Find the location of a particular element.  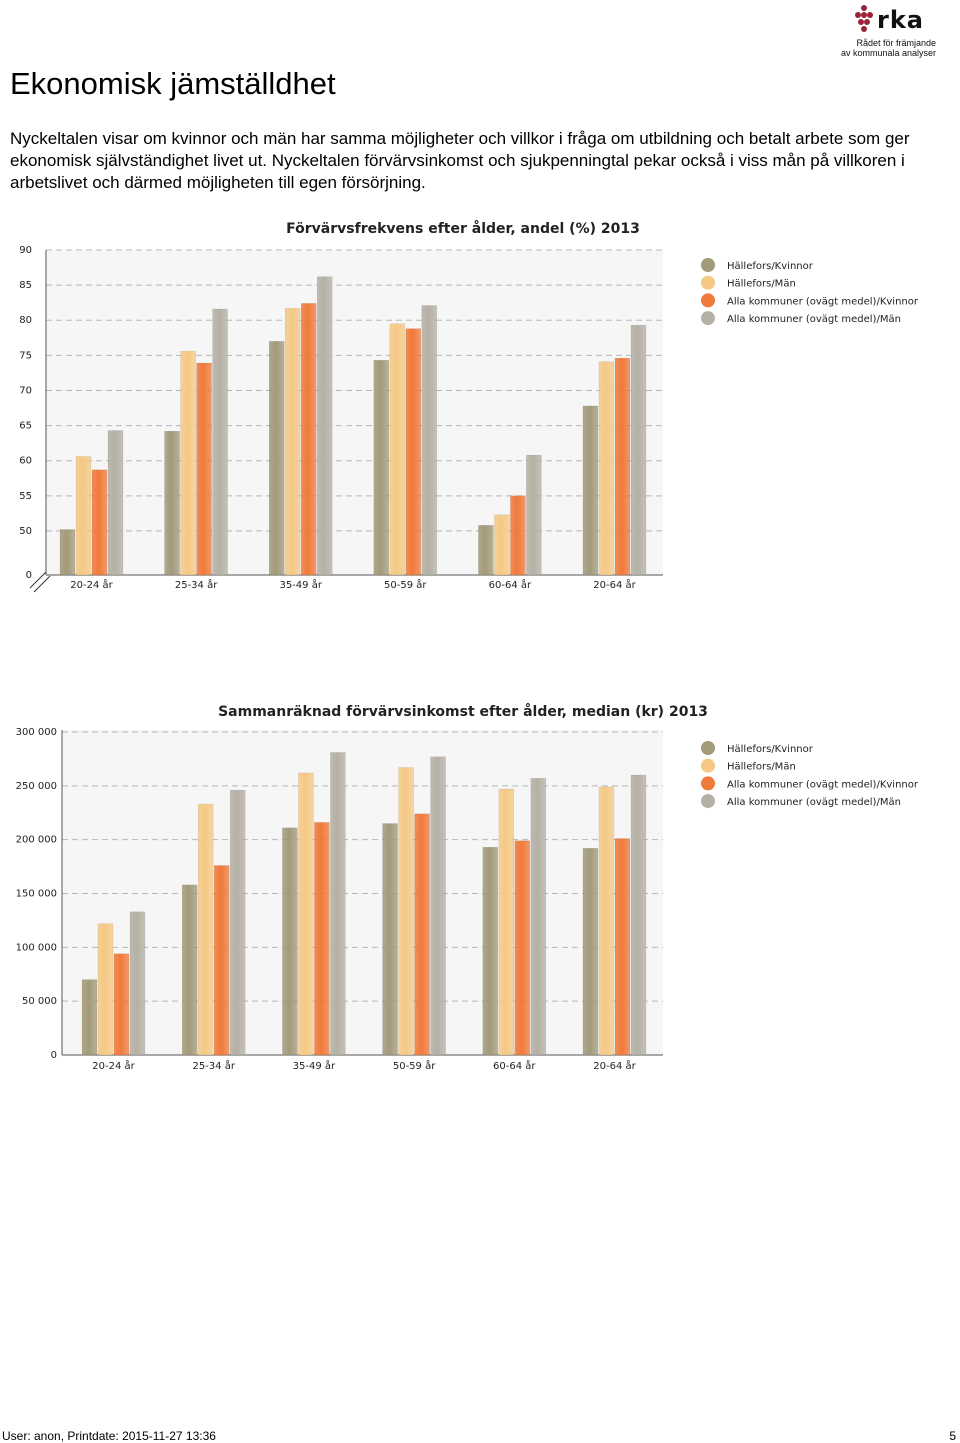

y-tick-label: 90 is located at coordinates (25, 250).